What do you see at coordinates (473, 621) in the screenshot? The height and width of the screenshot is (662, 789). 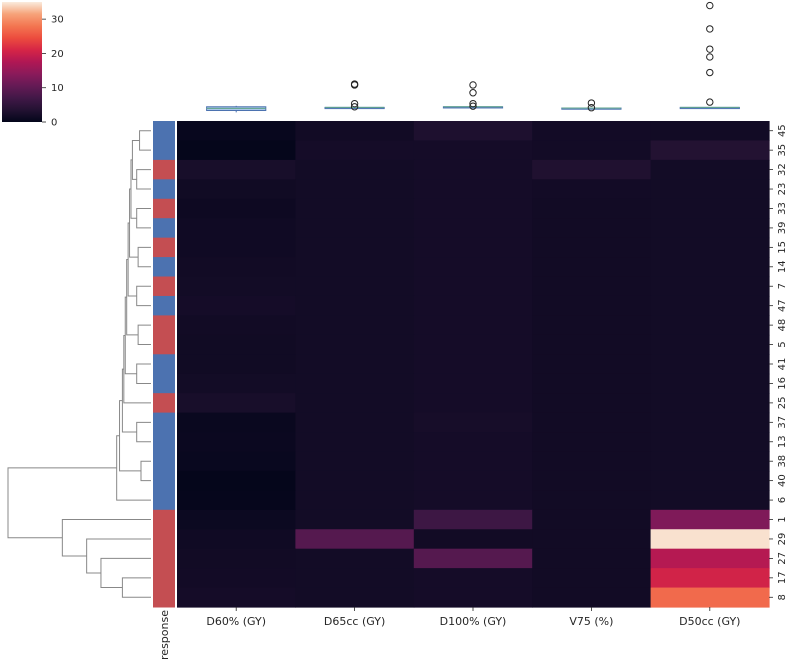 I see `column-label-2: D100% (GY)` at bounding box center [473, 621].